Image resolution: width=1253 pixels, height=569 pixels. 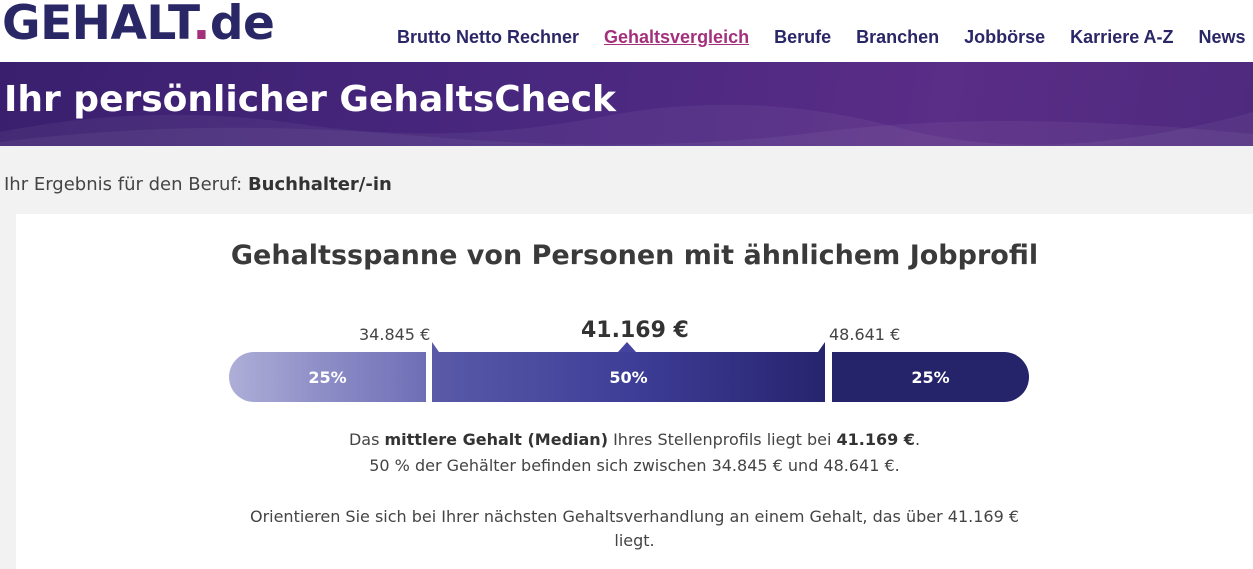 I want to click on median-desc-a: Das, so click(x=366, y=439).